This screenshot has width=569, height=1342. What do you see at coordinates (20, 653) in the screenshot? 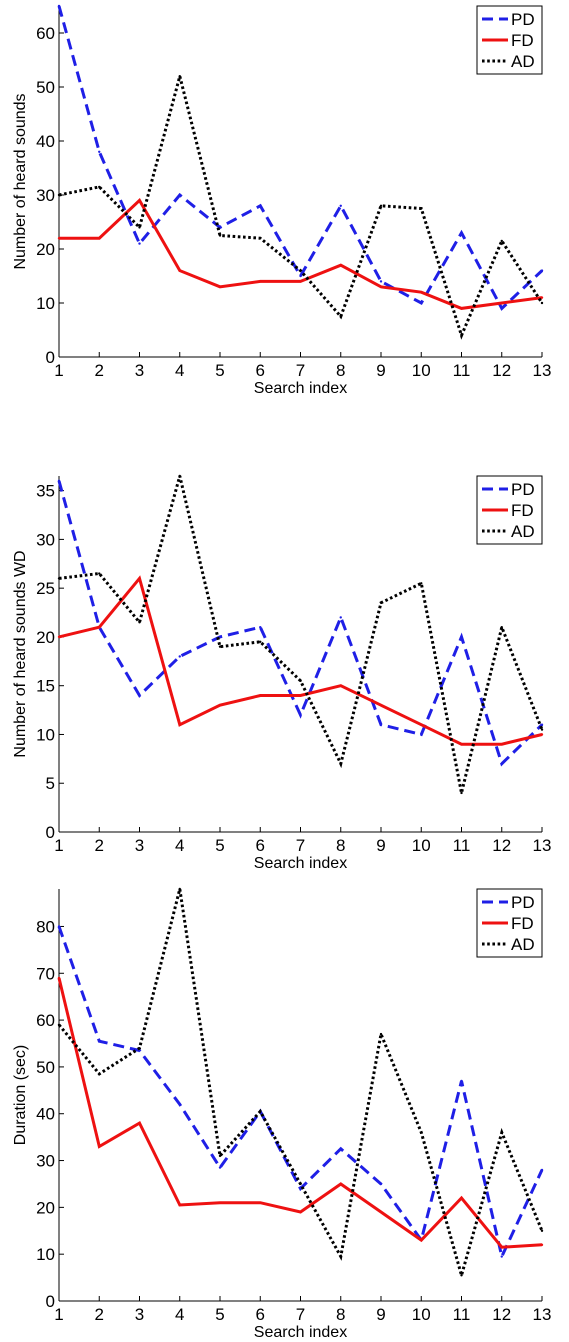
I see `y-axis-label: Number of heard sounds WD` at bounding box center [20, 653].